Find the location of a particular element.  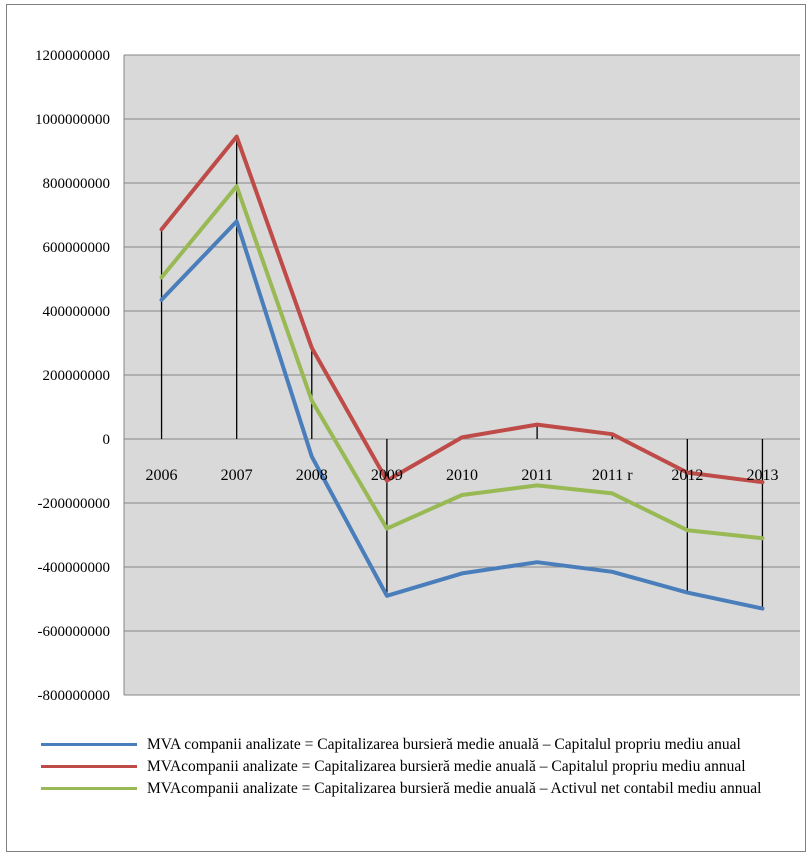

y-tick-label: -200000000 is located at coordinates (74, 504).